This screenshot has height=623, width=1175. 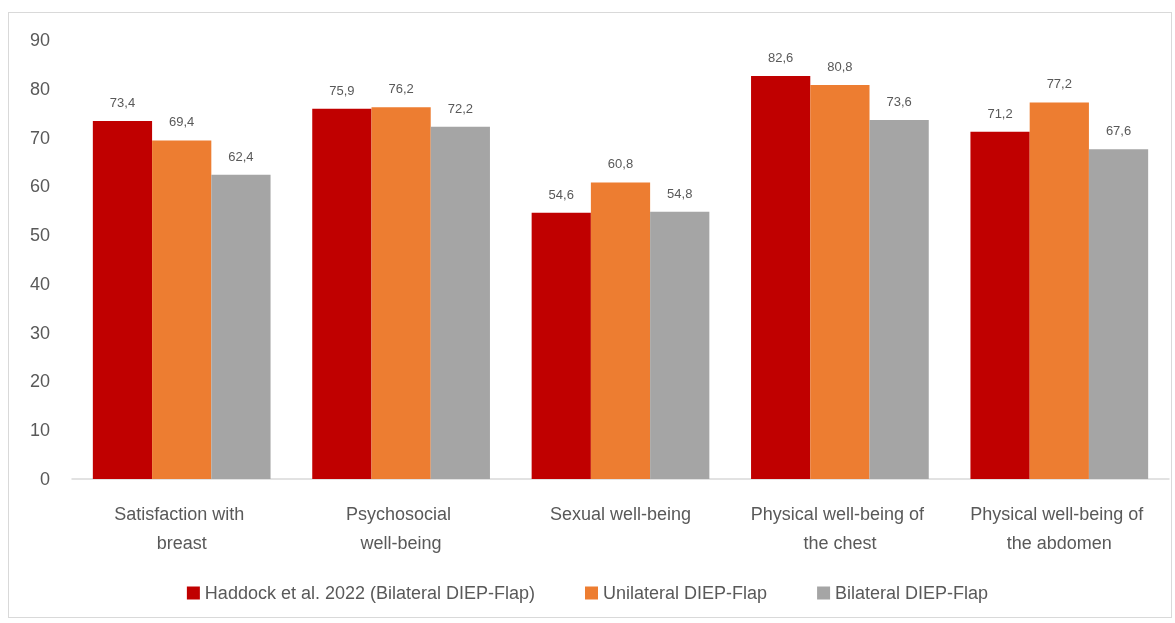 I want to click on x-tick-label: Physical well-being of the abdomen, so click(x=1059, y=528).